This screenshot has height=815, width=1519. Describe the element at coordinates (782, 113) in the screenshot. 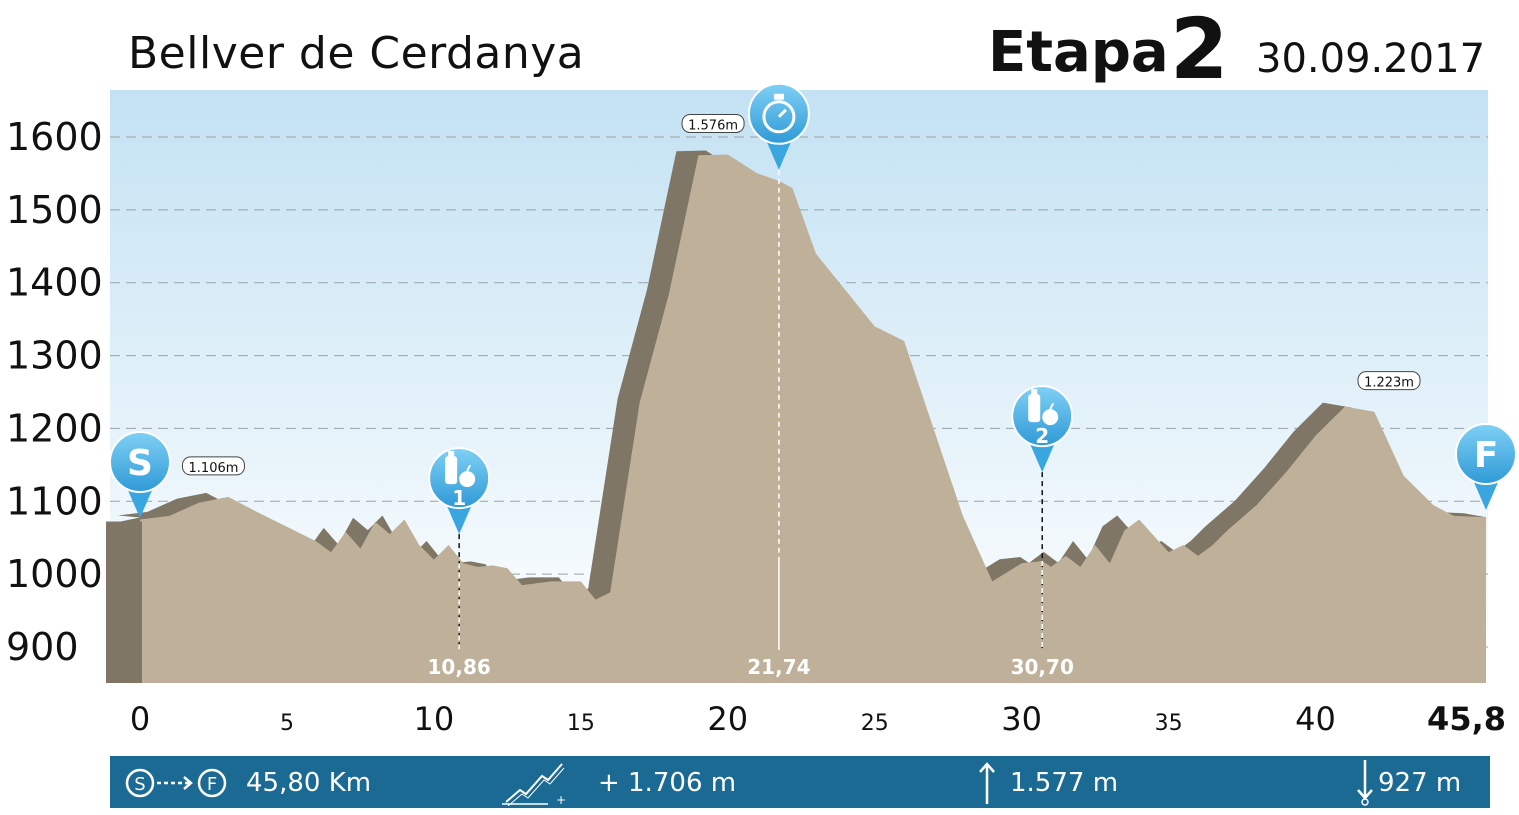

I see `stopwatch-icon-hand` at that location.